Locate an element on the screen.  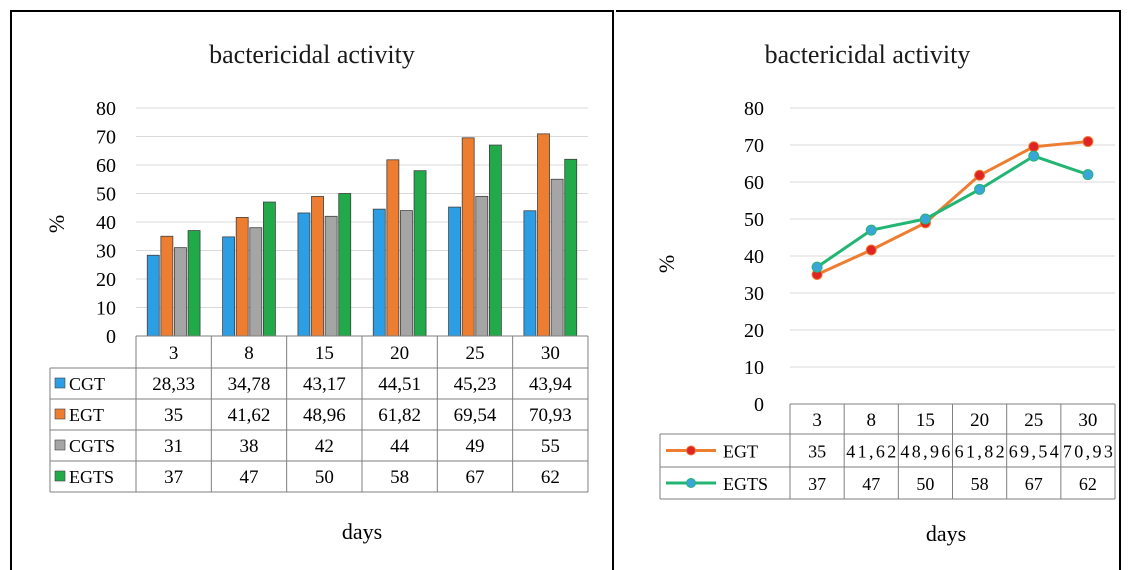
x-axis-label: days is located at coordinates (946, 533).